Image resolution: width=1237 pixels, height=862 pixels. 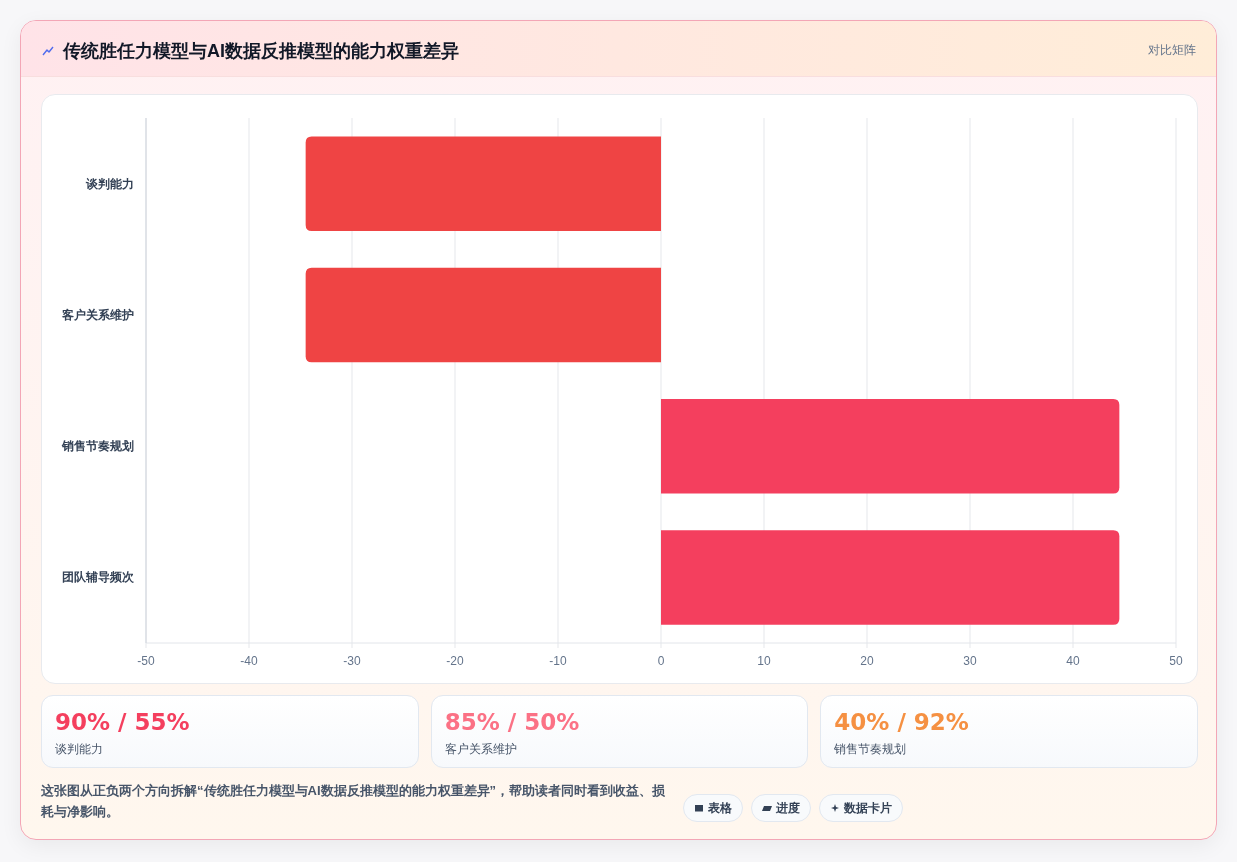 I want to click on card-value: 40% / 92%, so click(x=901, y=722).